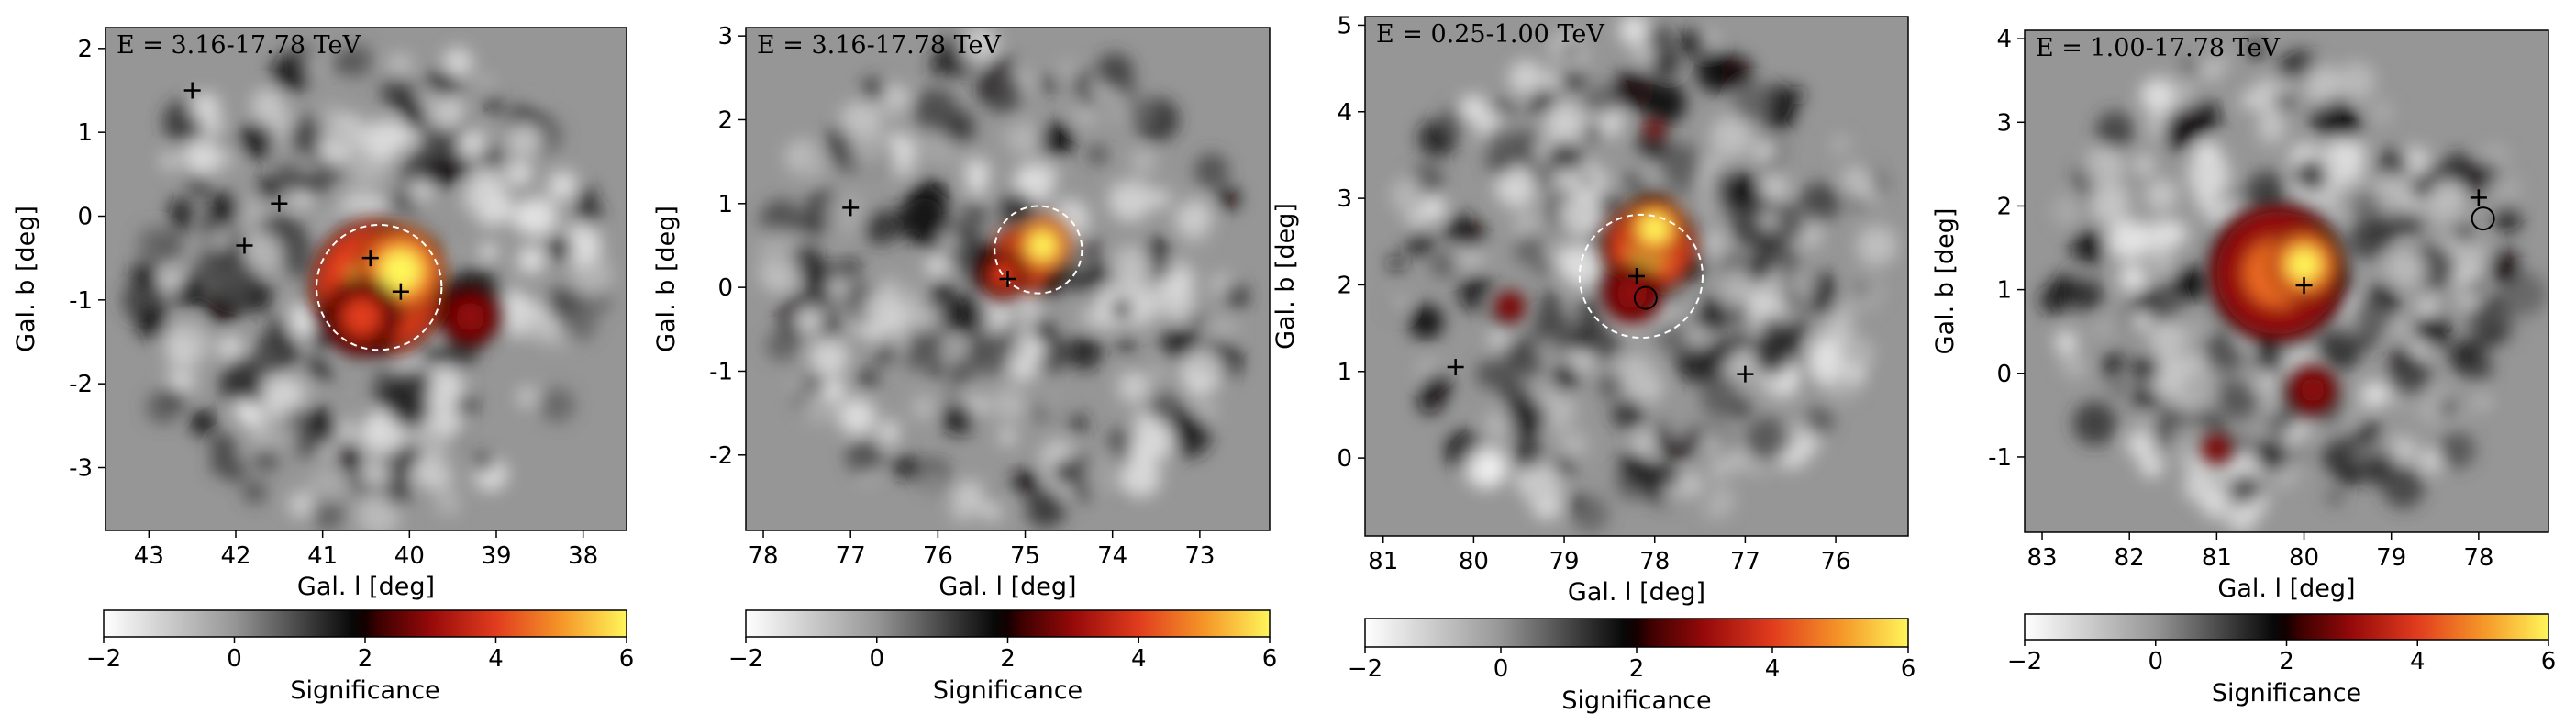 The image size is (2576, 725). Describe the element at coordinates (1199, 556) in the screenshot. I see `x-tick-label: 73` at that location.